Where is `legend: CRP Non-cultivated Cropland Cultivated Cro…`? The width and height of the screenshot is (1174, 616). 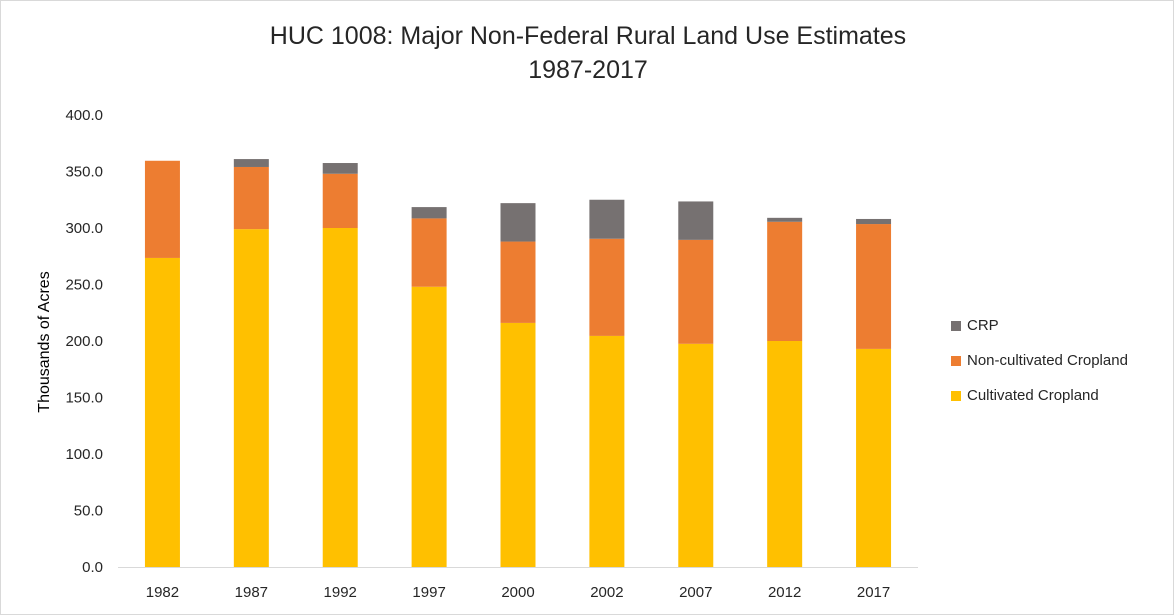 legend: CRP Non-cultivated Cropland Cultivated Cro… is located at coordinates (1039, 360).